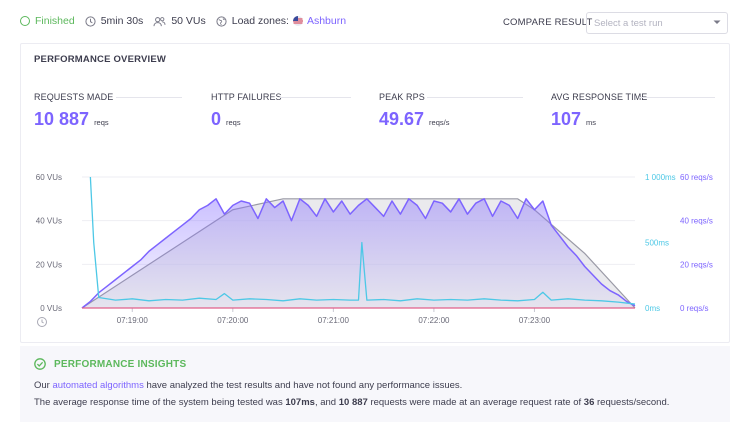 This screenshot has width=750, height=422. I want to click on load-zones-label: Load zones:, so click(260, 21).